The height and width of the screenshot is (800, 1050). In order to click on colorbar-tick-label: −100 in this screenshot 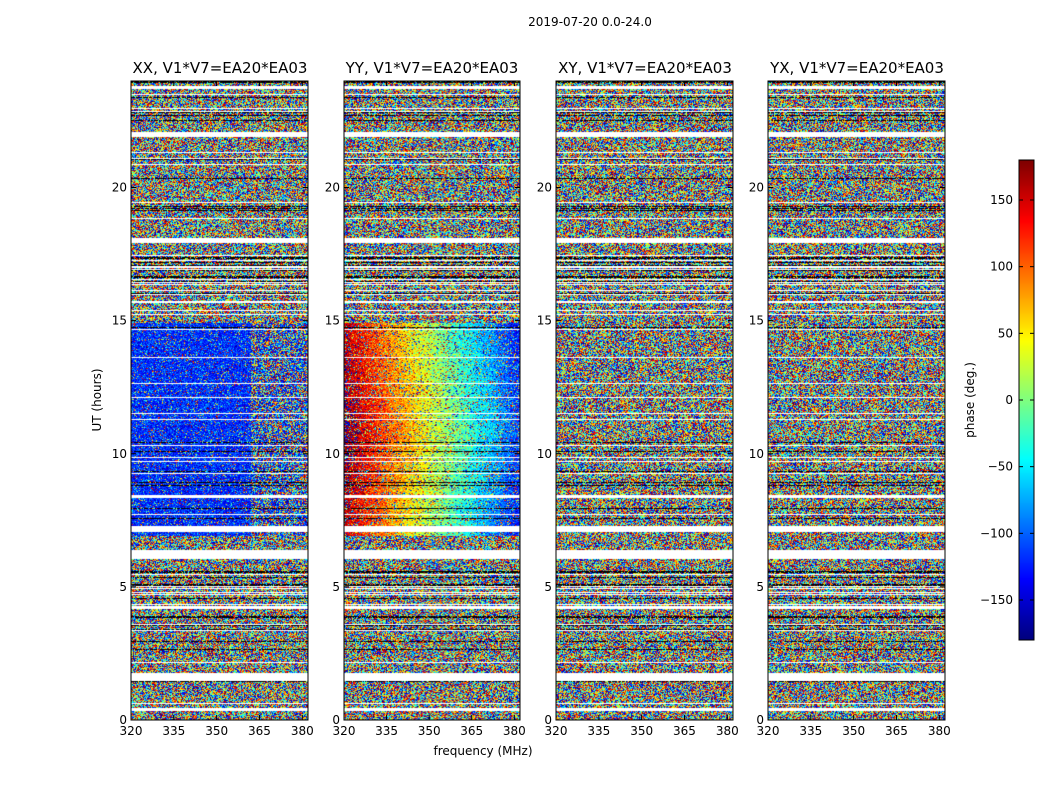, I will do `click(996, 533)`.